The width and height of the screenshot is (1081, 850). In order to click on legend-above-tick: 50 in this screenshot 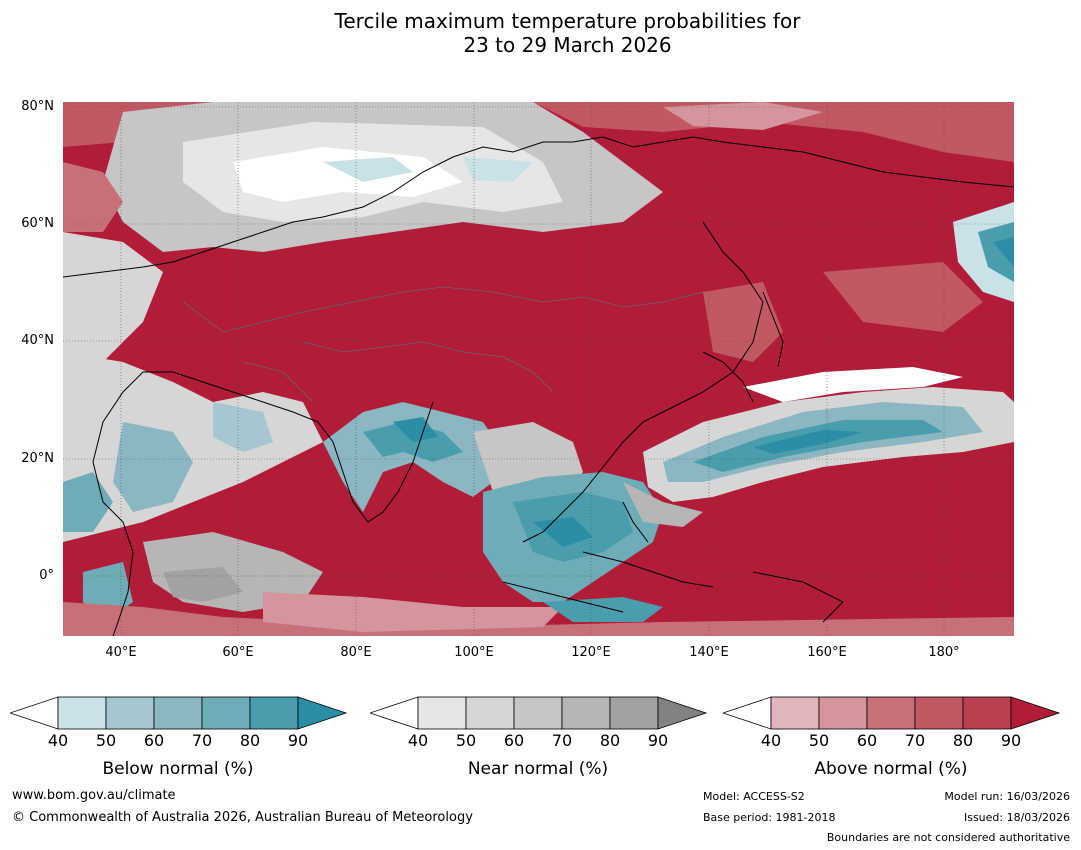, I will do `click(819, 740)`.